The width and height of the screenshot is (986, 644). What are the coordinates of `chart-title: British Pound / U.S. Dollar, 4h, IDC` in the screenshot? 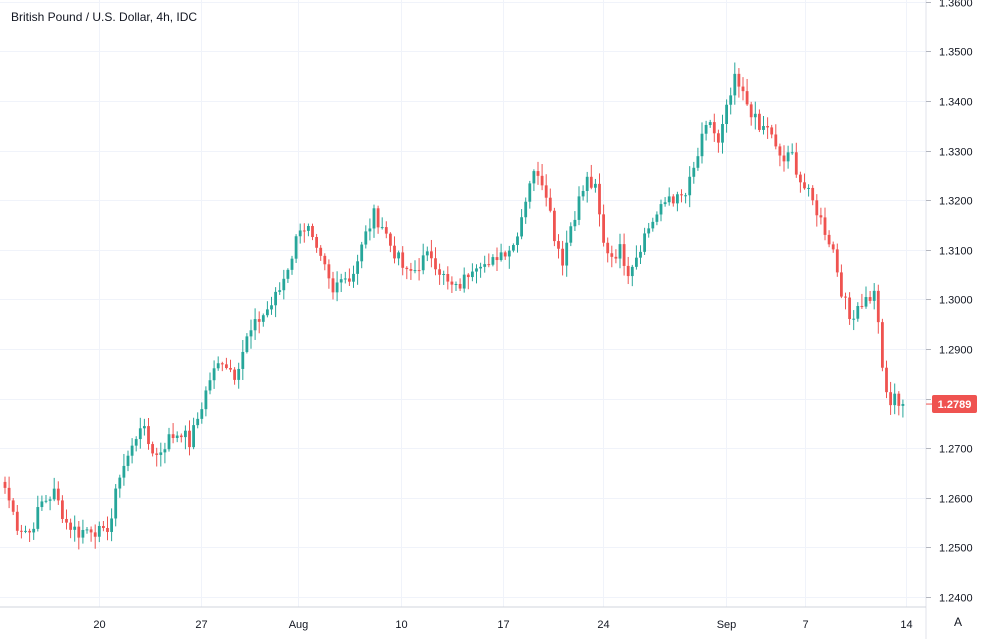 It's located at (104, 17).